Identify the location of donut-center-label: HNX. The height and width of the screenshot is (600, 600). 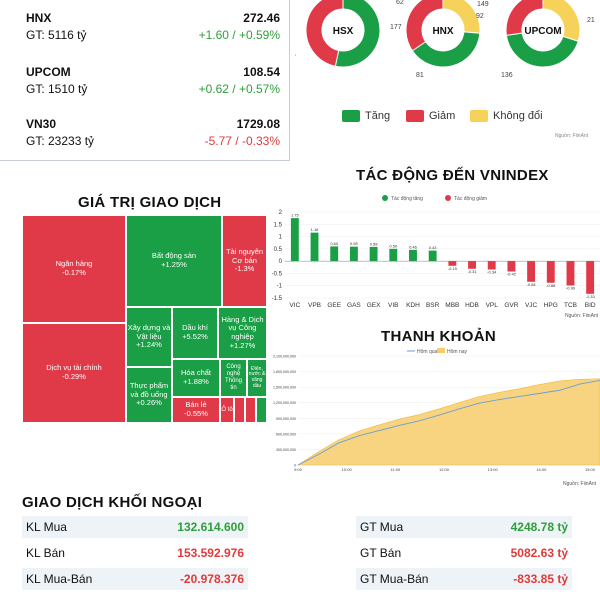
(442, 31).